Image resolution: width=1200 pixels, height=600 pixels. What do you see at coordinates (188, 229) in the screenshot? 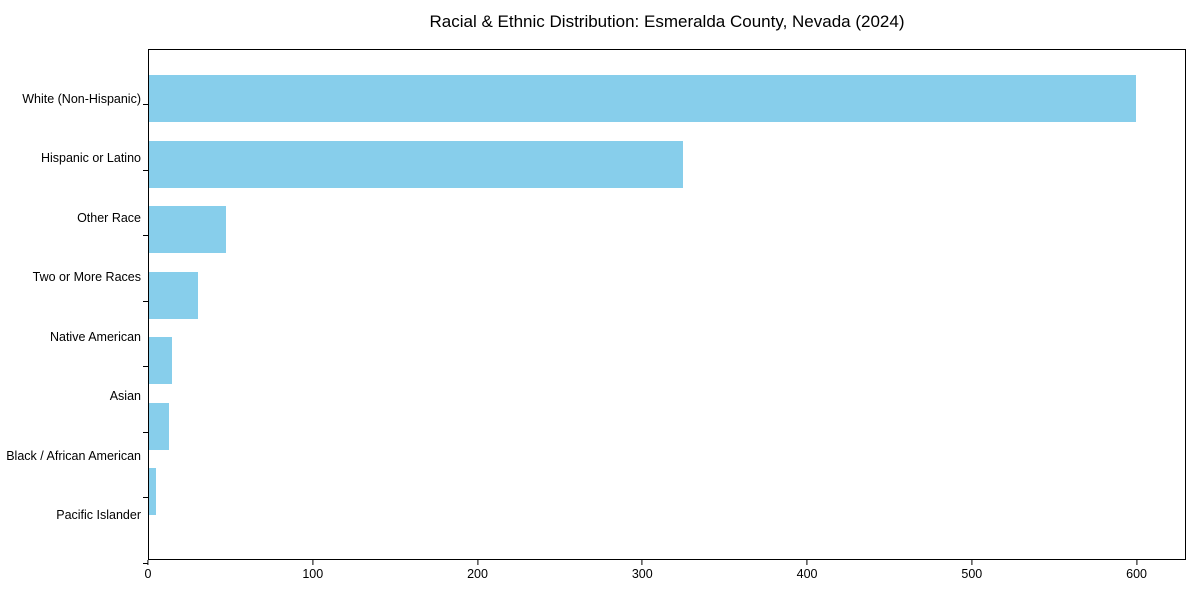
I see `bar-other-race` at bounding box center [188, 229].